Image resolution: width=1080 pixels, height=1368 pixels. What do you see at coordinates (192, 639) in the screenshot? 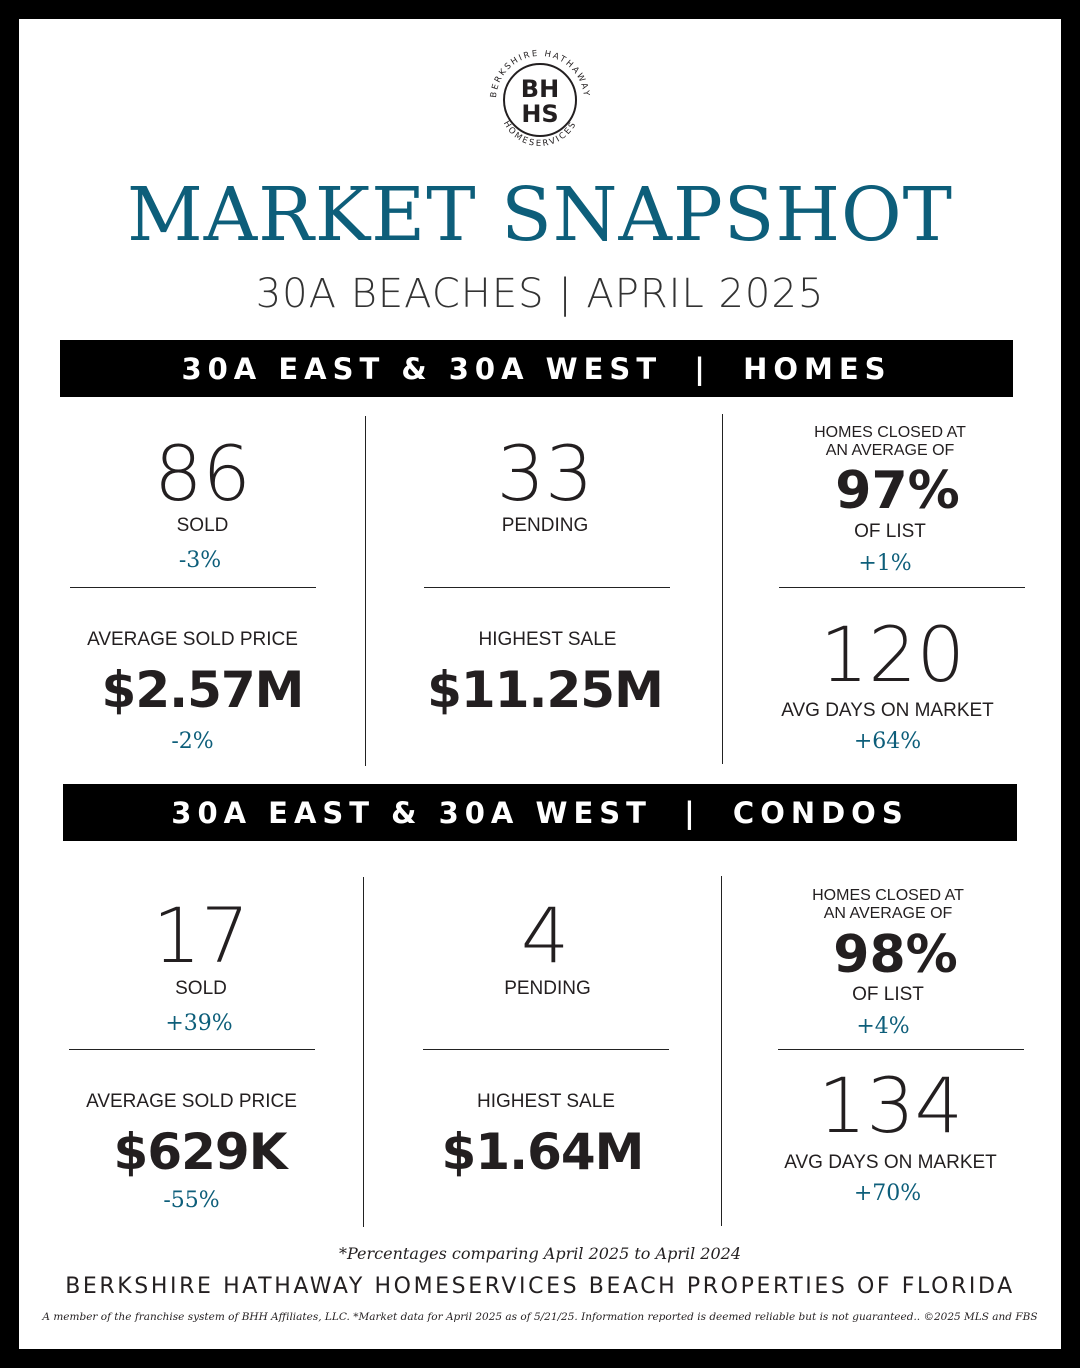
I see `homes-avg-price-label: AVERAGE SOLD PRICE` at bounding box center [192, 639].